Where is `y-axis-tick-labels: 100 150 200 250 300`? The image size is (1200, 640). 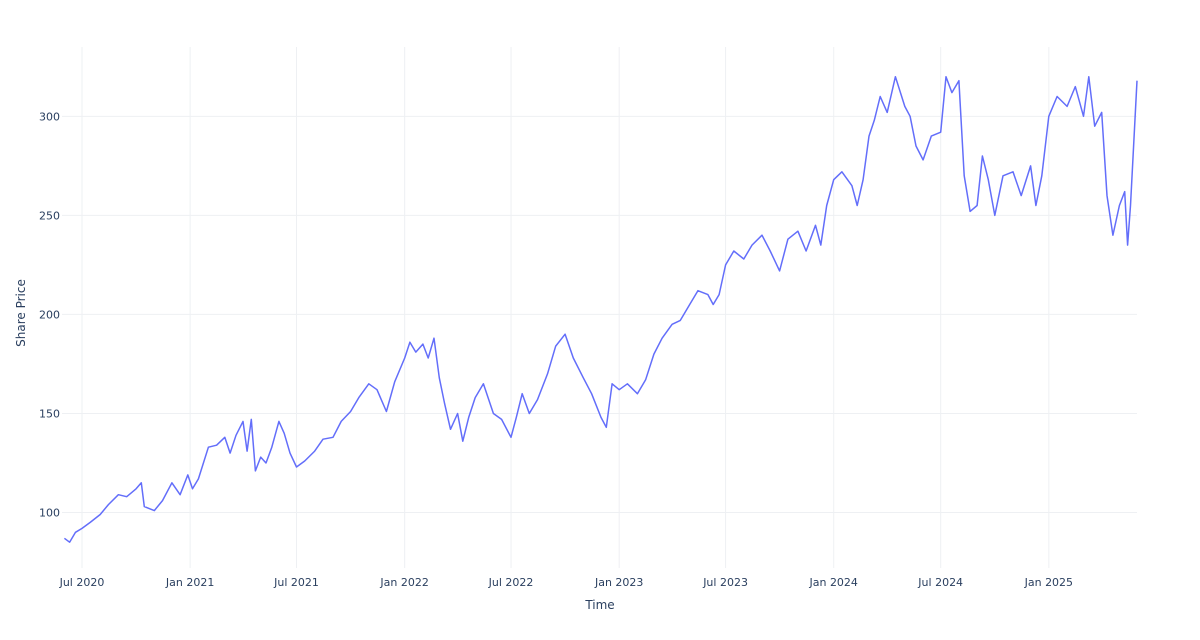 y-axis-tick-labels: 100 150 200 250 300 is located at coordinates (49, 314).